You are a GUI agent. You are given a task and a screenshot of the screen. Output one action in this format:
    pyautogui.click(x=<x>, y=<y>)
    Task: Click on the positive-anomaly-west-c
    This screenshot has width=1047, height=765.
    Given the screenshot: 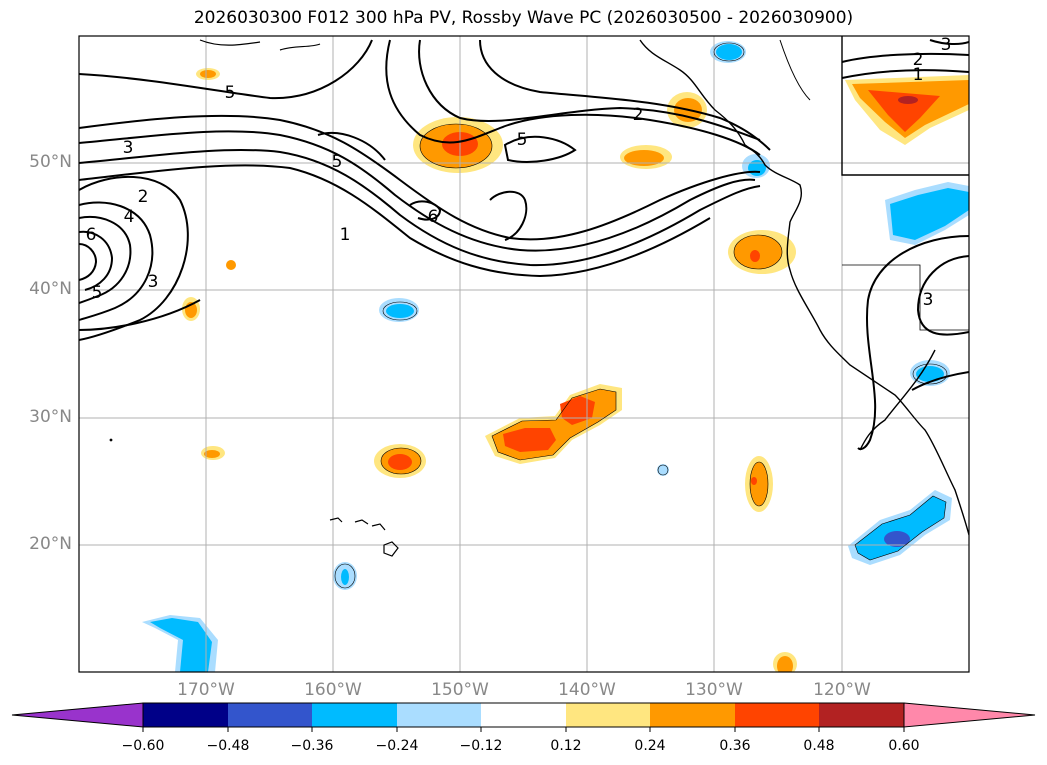 What is the action you would take?
    pyautogui.click(x=231, y=265)
    